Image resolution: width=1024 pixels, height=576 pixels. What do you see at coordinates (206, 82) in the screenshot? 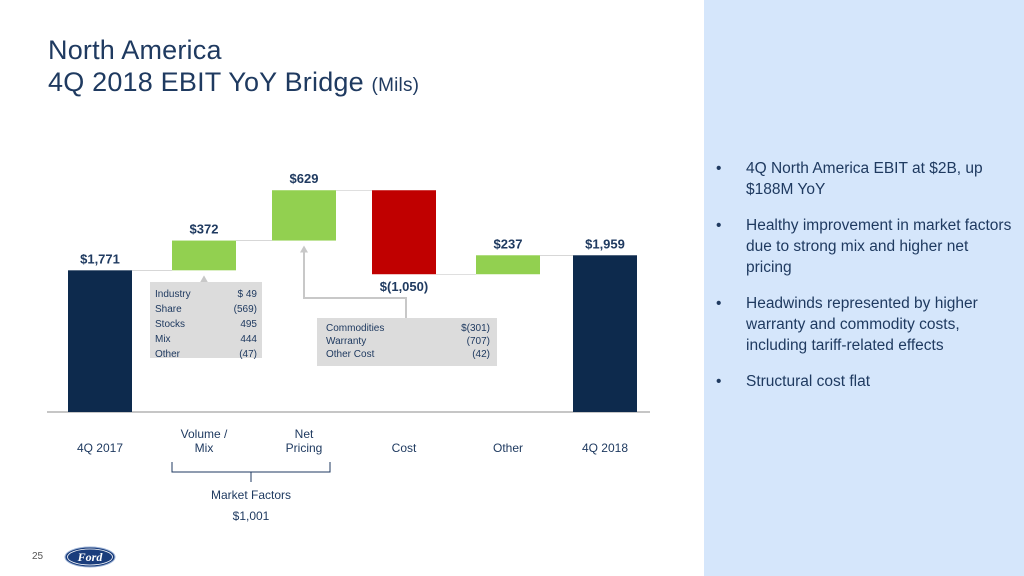
I see `title-main: 4Q 2018 EBIT YoY Bridge` at bounding box center [206, 82].